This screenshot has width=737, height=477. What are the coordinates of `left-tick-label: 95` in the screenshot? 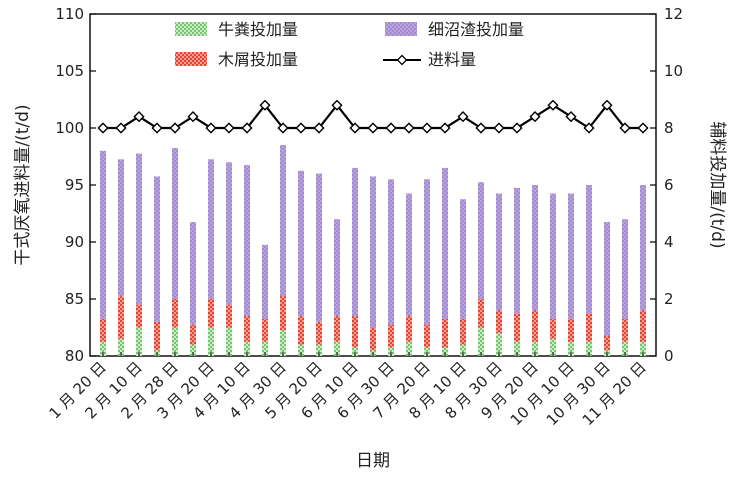 It's located at (74, 185).